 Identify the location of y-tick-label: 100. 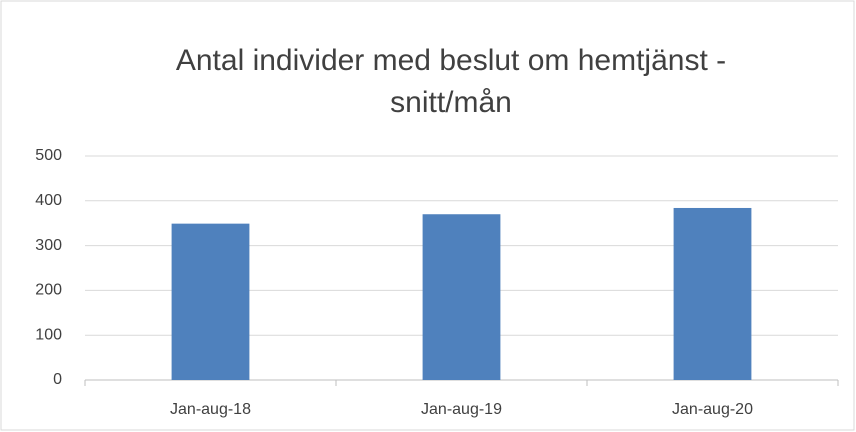
(48, 334).